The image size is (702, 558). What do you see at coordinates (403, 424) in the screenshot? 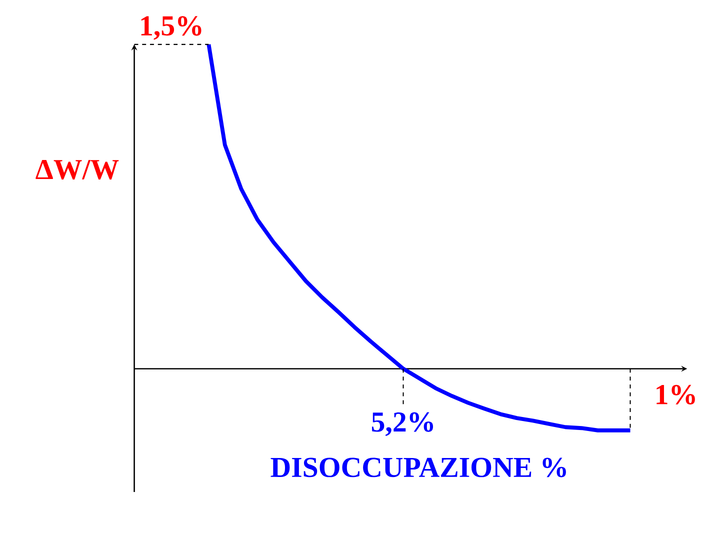
I see `annotation: 5,2%` at bounding box center [403, 424].